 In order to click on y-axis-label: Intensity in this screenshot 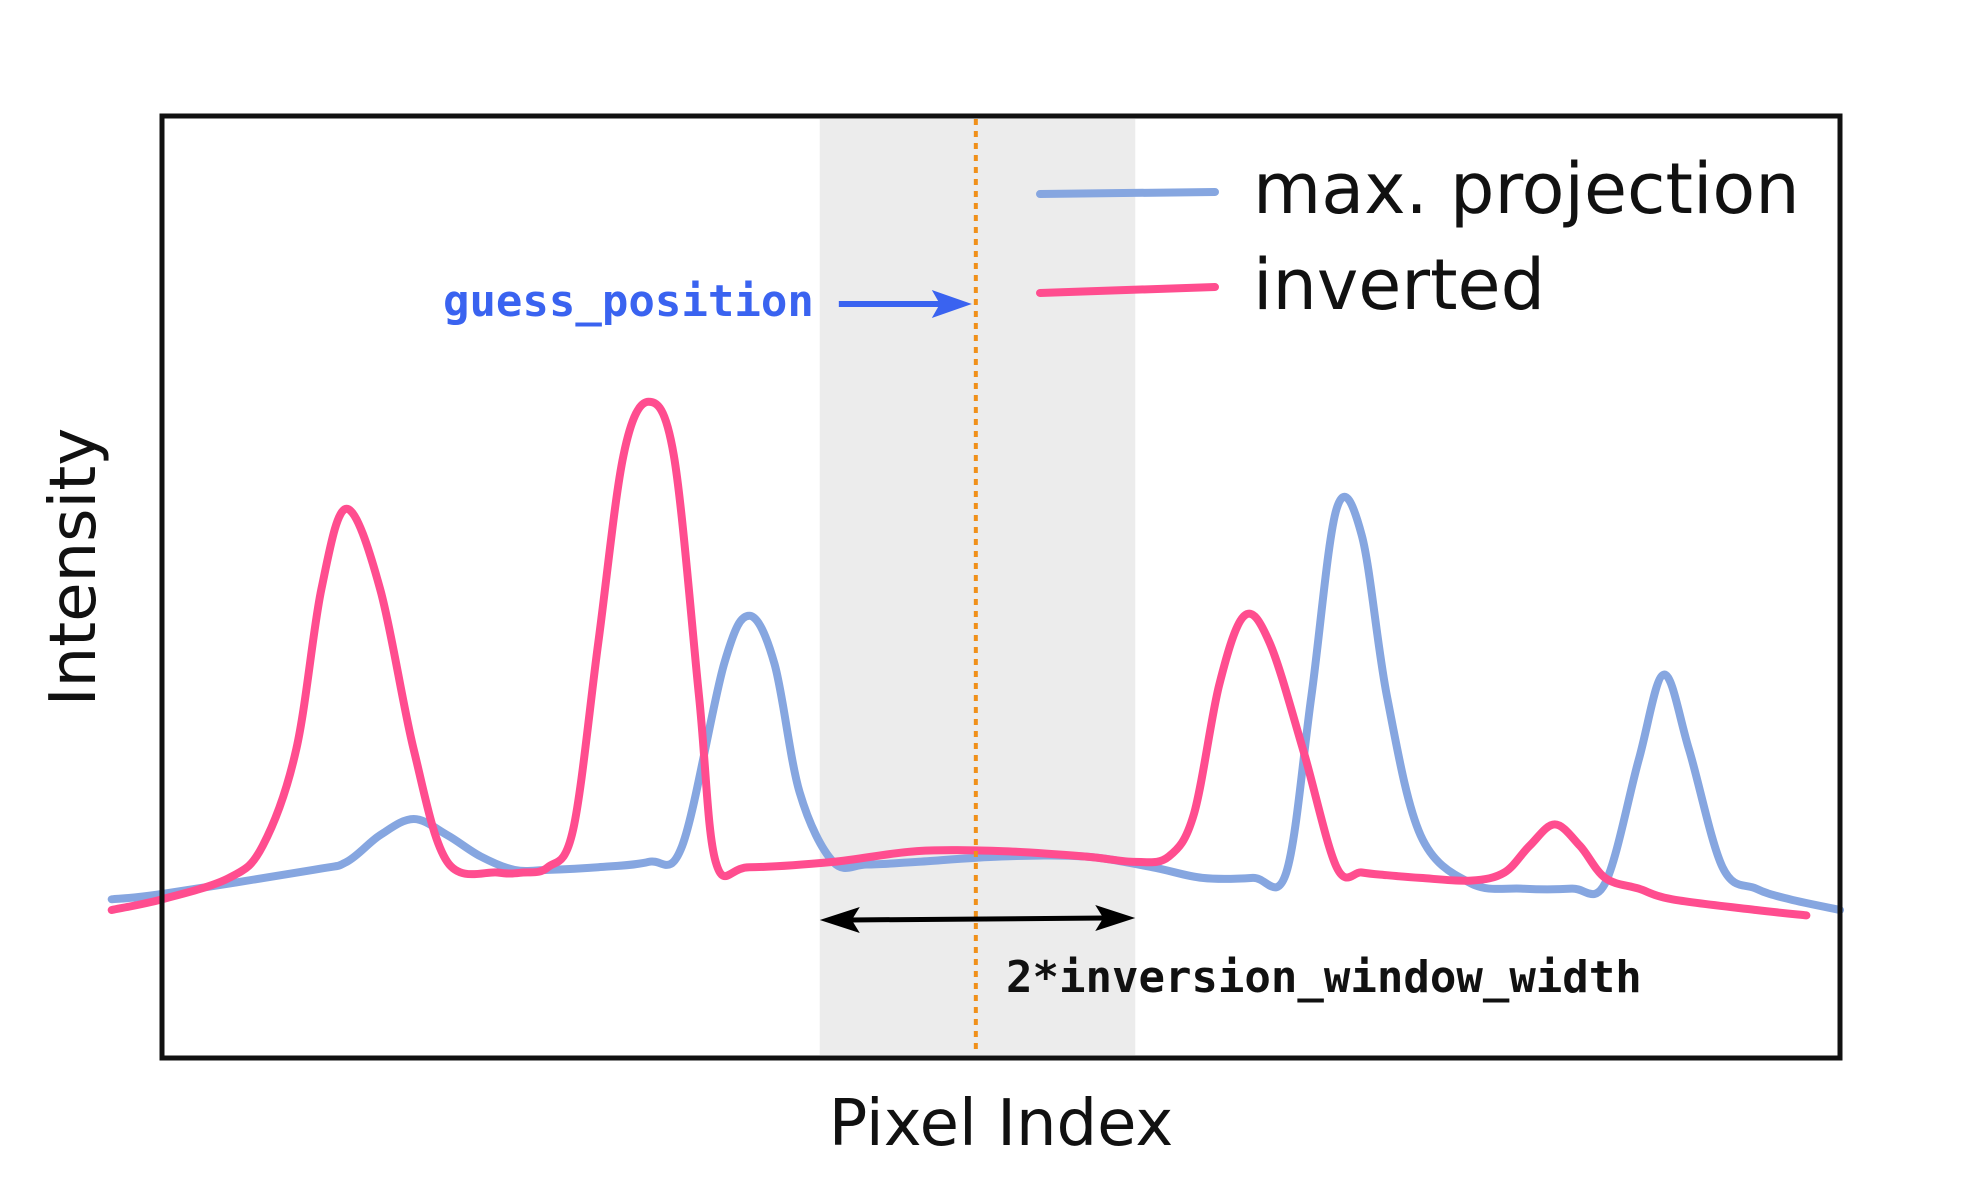, I will do `click(74, 567)`.